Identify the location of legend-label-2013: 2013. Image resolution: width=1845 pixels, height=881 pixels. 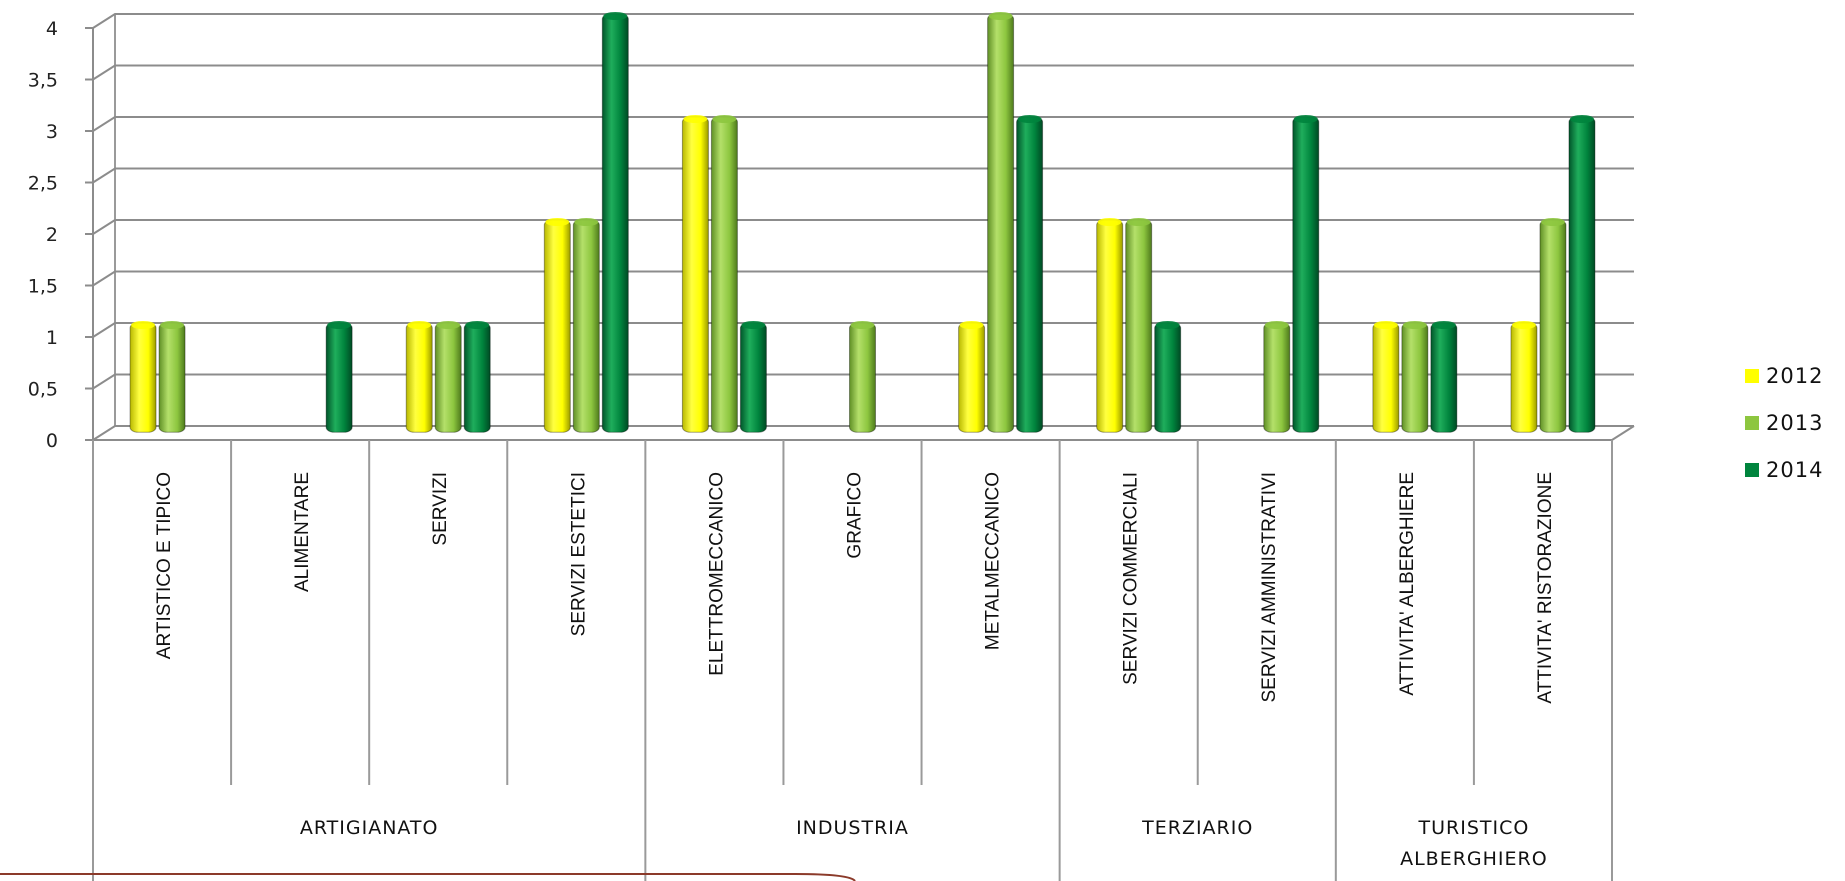
(1794, 423).